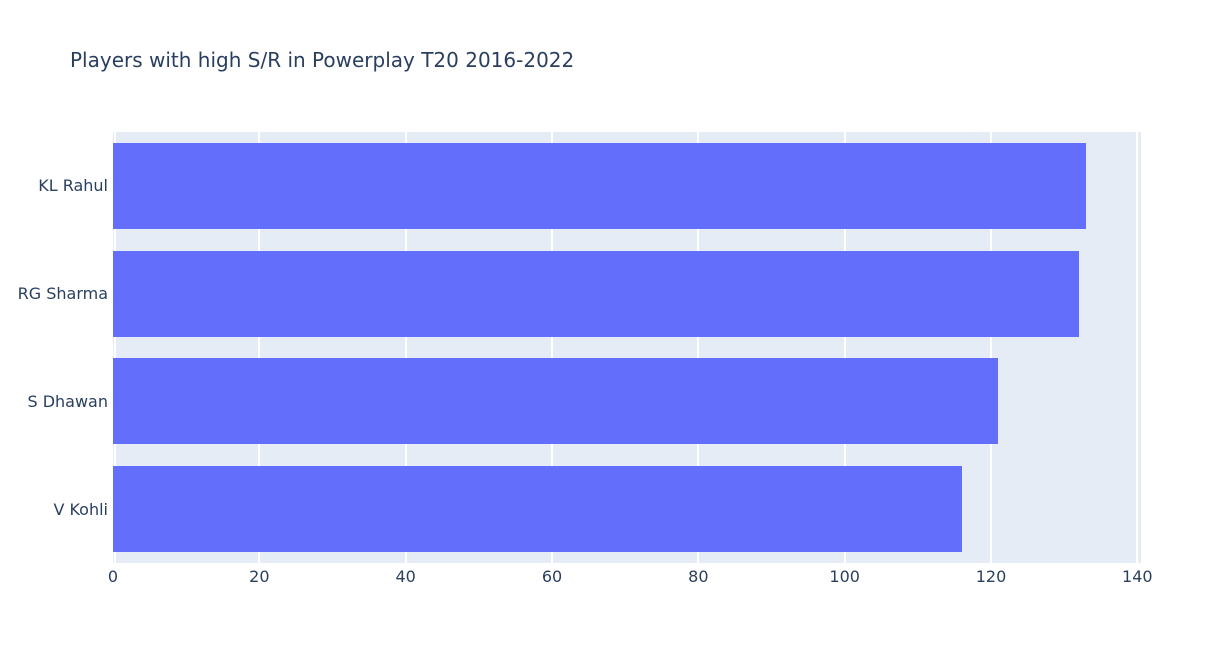  What do you see at coordinates (1137, 576) in the screenshot?
I see `x-axis-tick-label: 140` at bounding box center [1137, 576].